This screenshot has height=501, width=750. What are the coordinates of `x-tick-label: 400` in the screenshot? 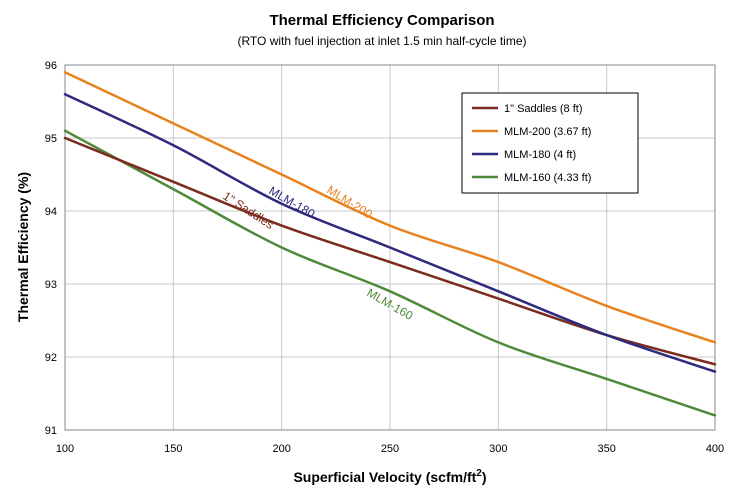 It's located at (715, 449).